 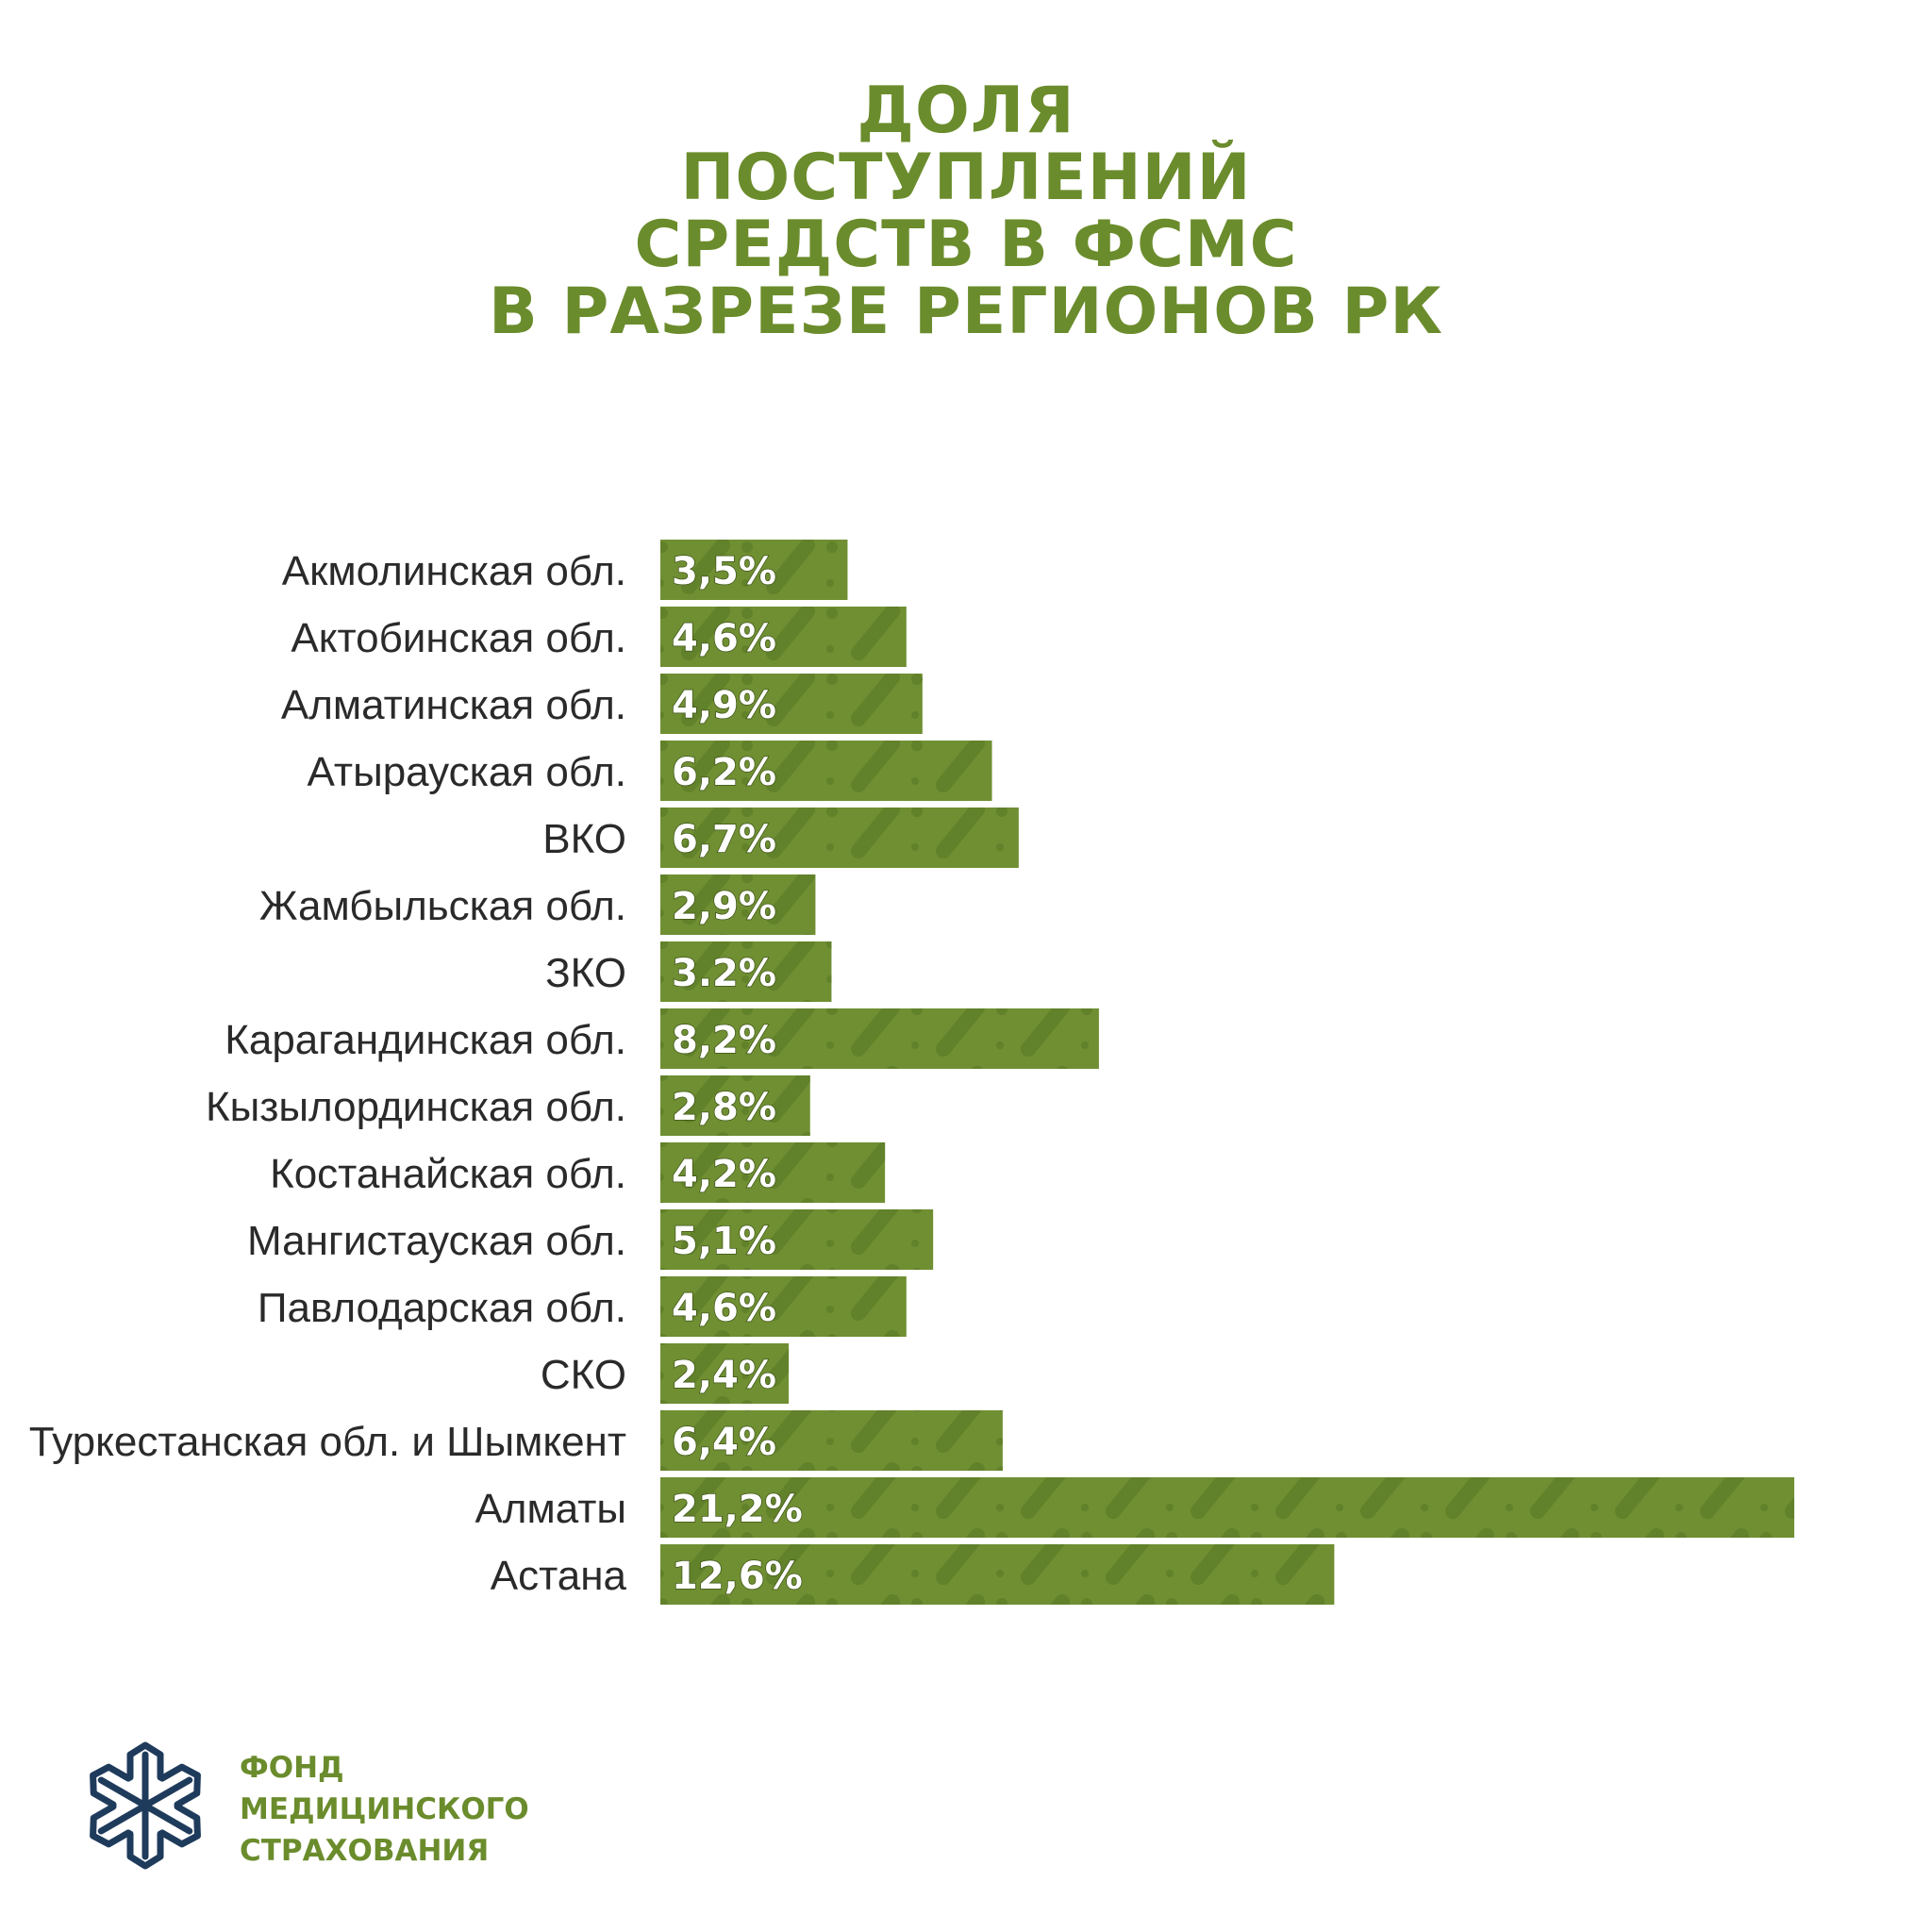 What do you see at coordinates (550, 1509) in the screenshot?
I see `category-label: Алматы` at bounding box center [550, 1509].